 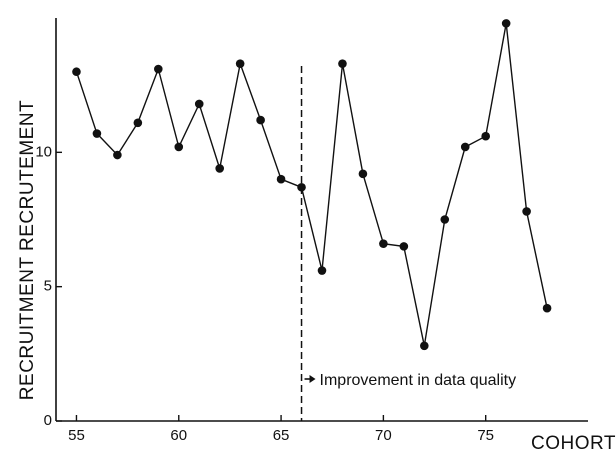 What do you see at coordinates (312, 379) in the screenshot?
I see `arrow-right-icon` at bounding box center [312, 379].